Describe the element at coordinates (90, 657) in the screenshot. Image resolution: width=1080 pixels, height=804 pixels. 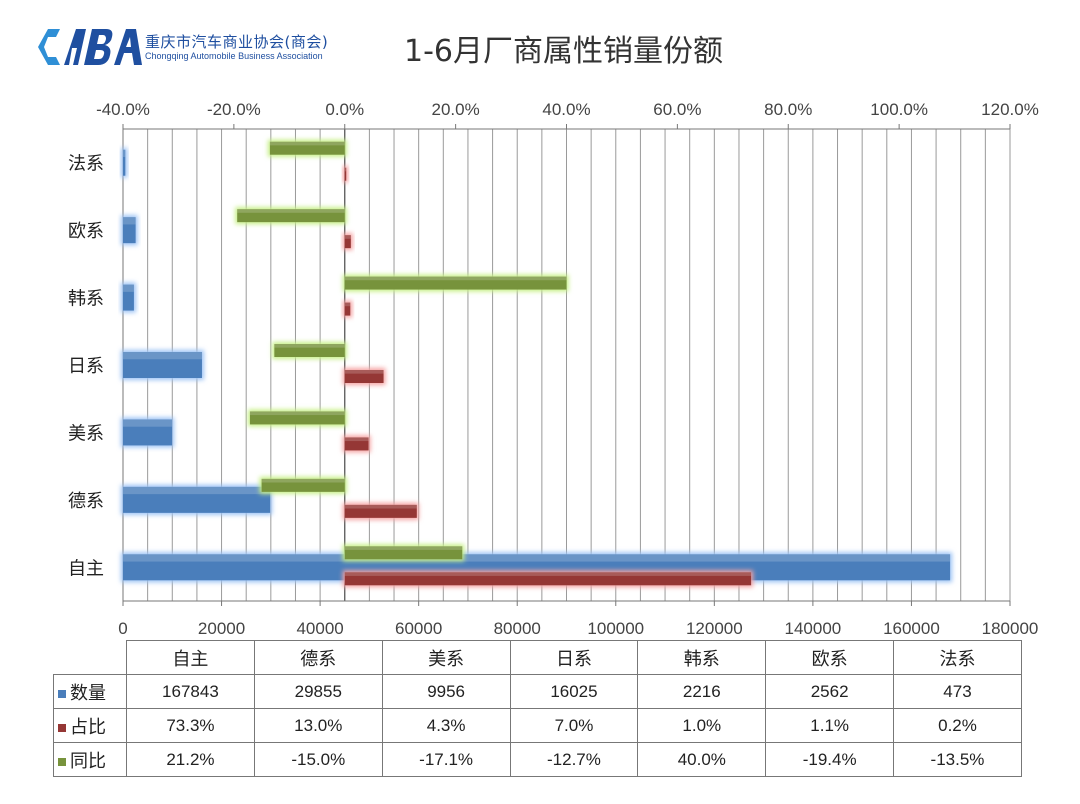
I see `table-corner` at that location.